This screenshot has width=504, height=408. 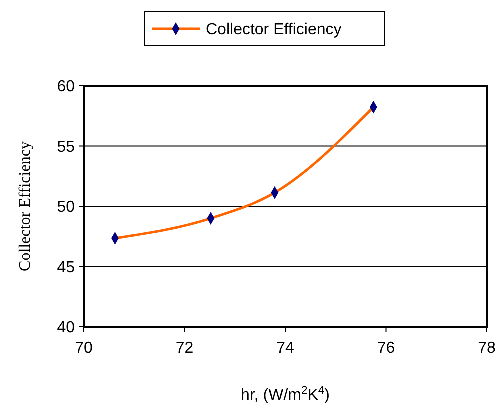 I want to click on x-tick-label: 76, so click(x=386, y=348).